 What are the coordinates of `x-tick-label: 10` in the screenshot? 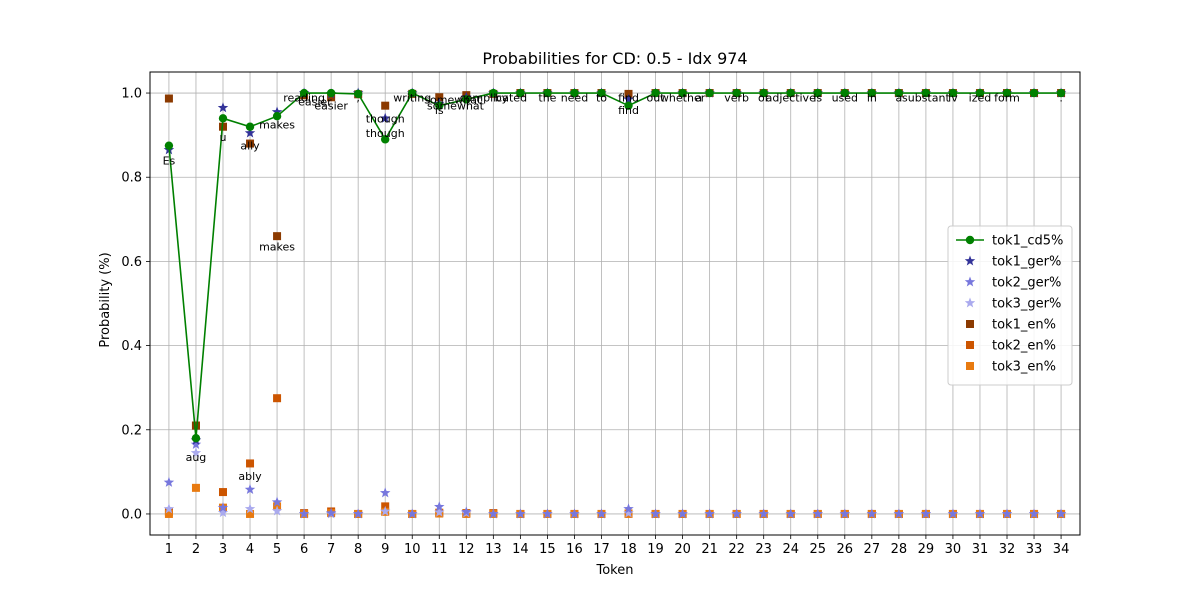 It's located at (412, 549).